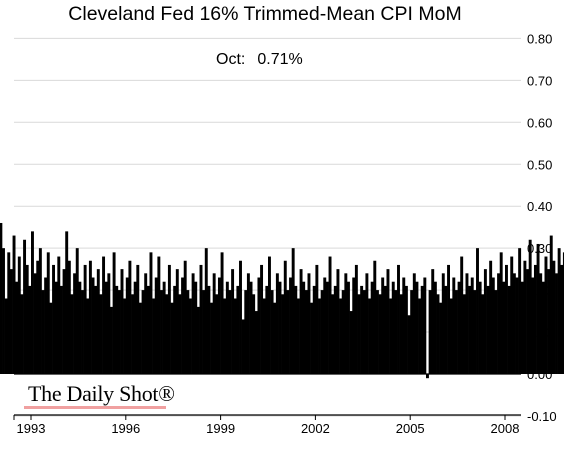 This screenshot has width=564, height=451. Describe the element at coordinates (539, 374) in the screenshot. I see `y-tick-label: 0.00` at that location.